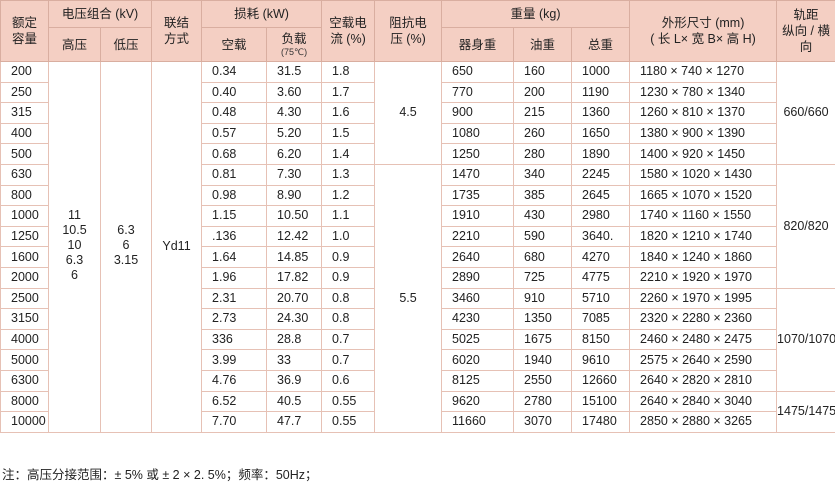 This screenshot has width=835, height=483. I want to click on oil-weight-cell: 680, so click(543, 257).